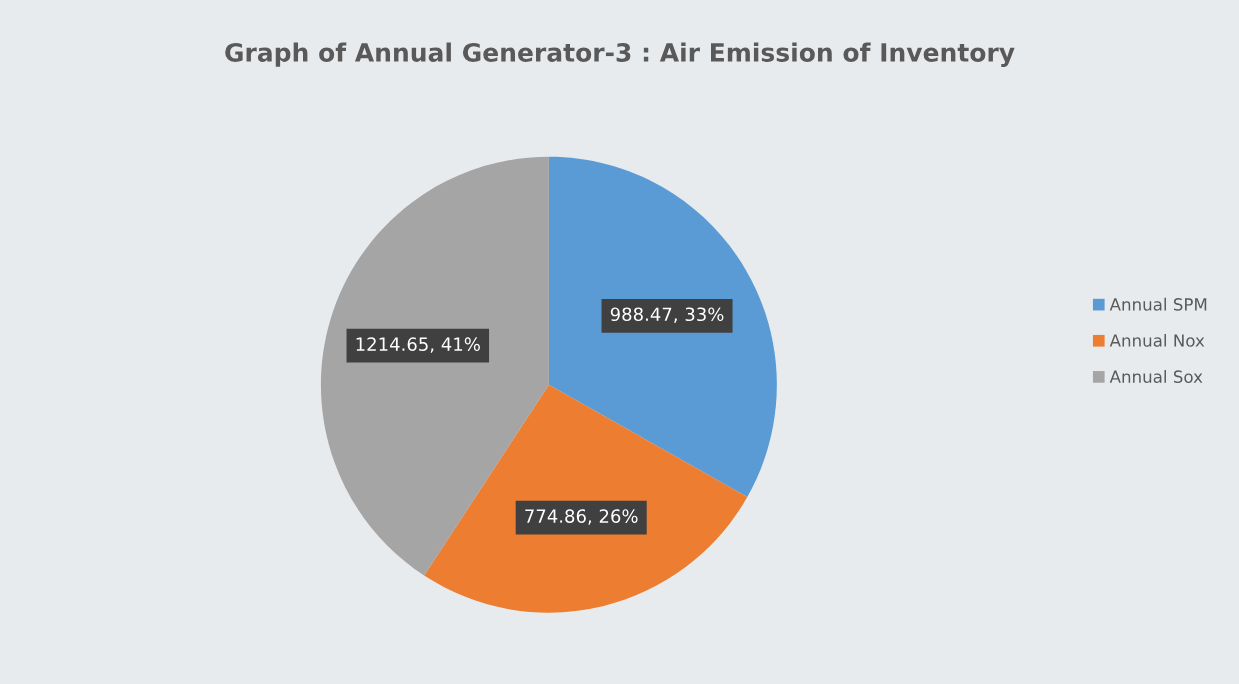  I want to click on data-label: 774.86, 26%, so click(581, 517).